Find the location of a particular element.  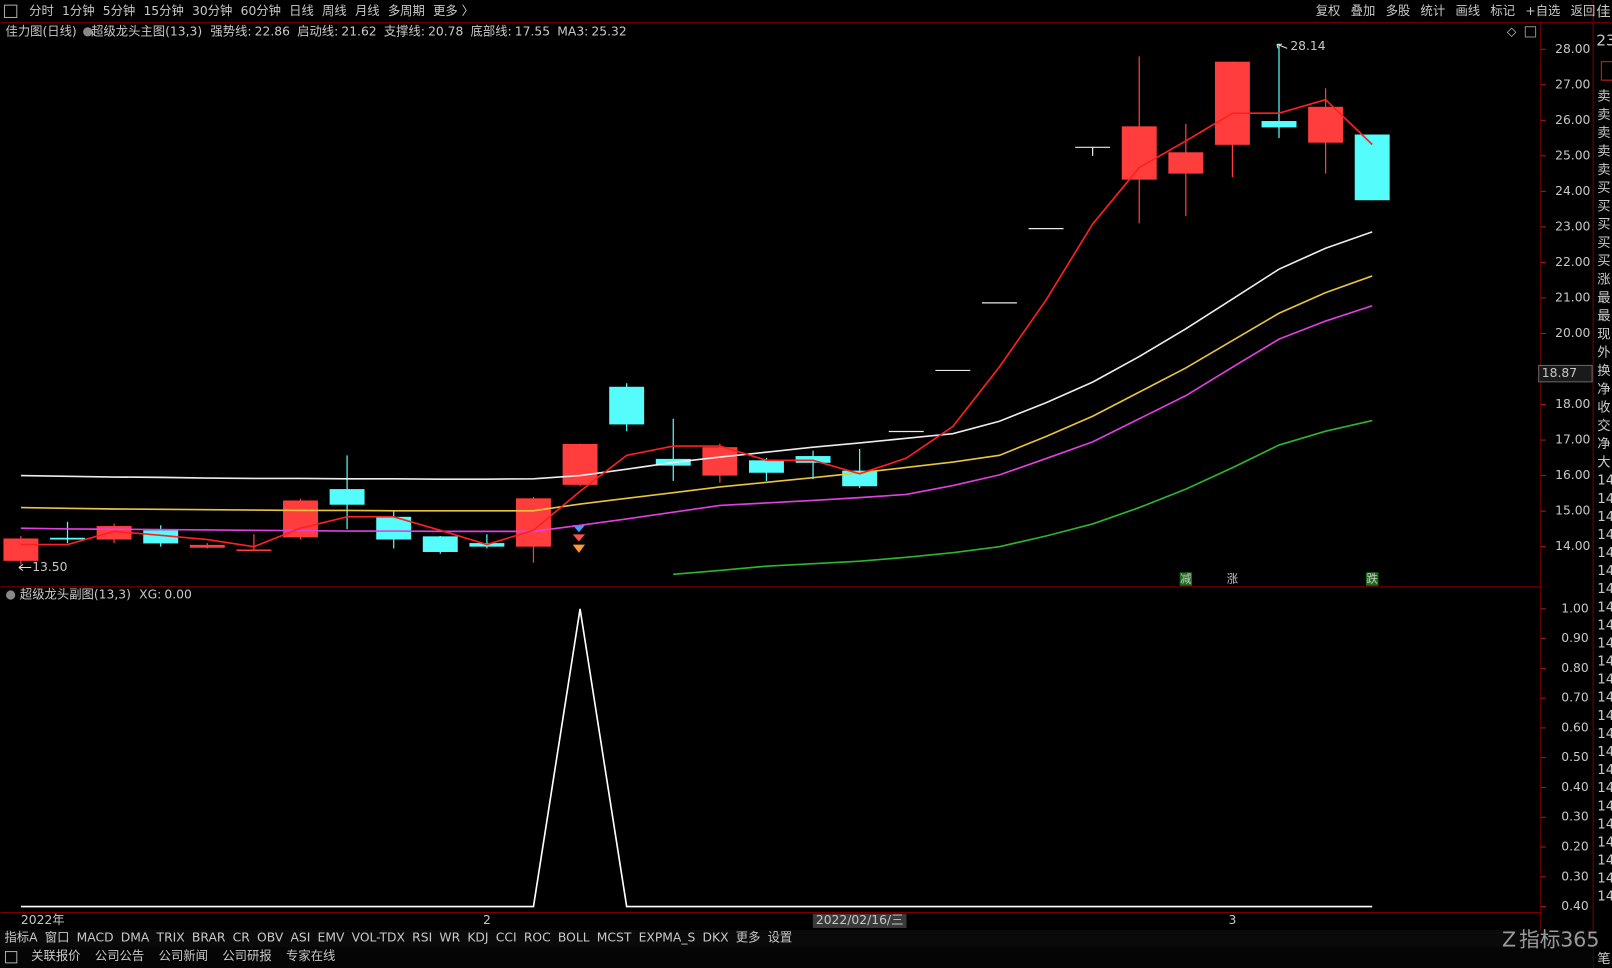

period-tab: 1分钟 is located at coordinates (78, 10).